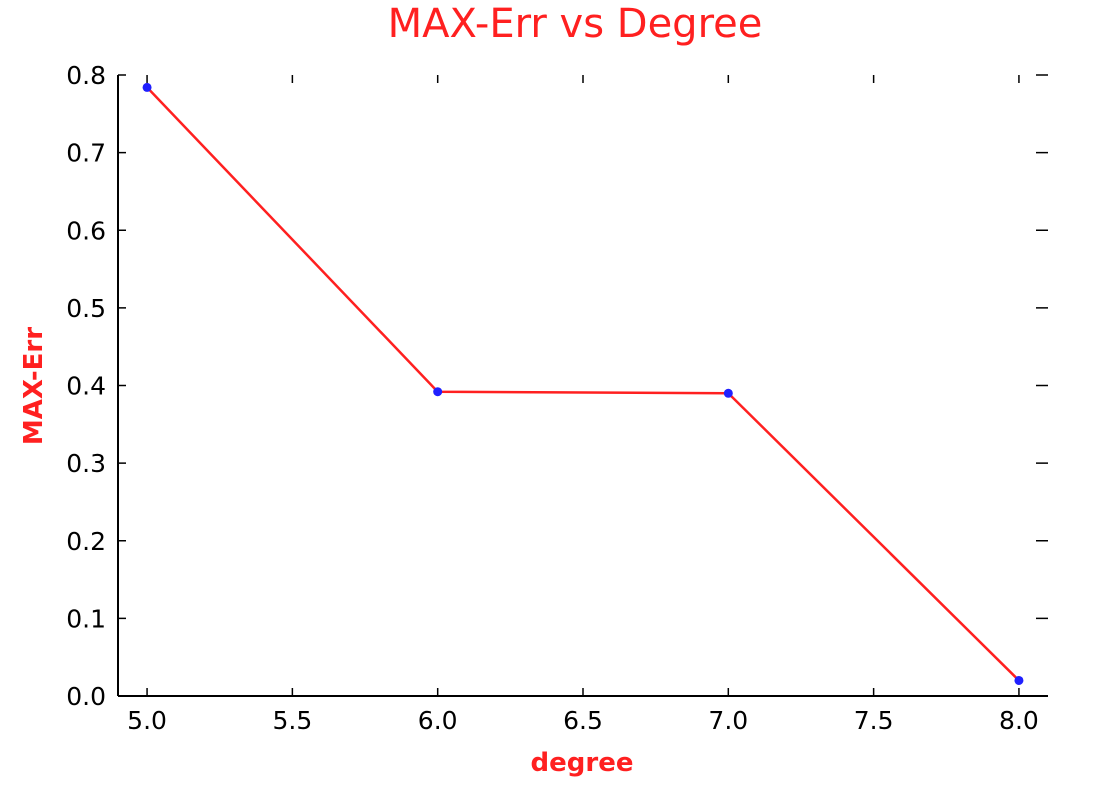  What do you see at coordinates (874, 720) in the screenshot?
I see `x-tick-label: 7.5` at bounding box center [874, 720].